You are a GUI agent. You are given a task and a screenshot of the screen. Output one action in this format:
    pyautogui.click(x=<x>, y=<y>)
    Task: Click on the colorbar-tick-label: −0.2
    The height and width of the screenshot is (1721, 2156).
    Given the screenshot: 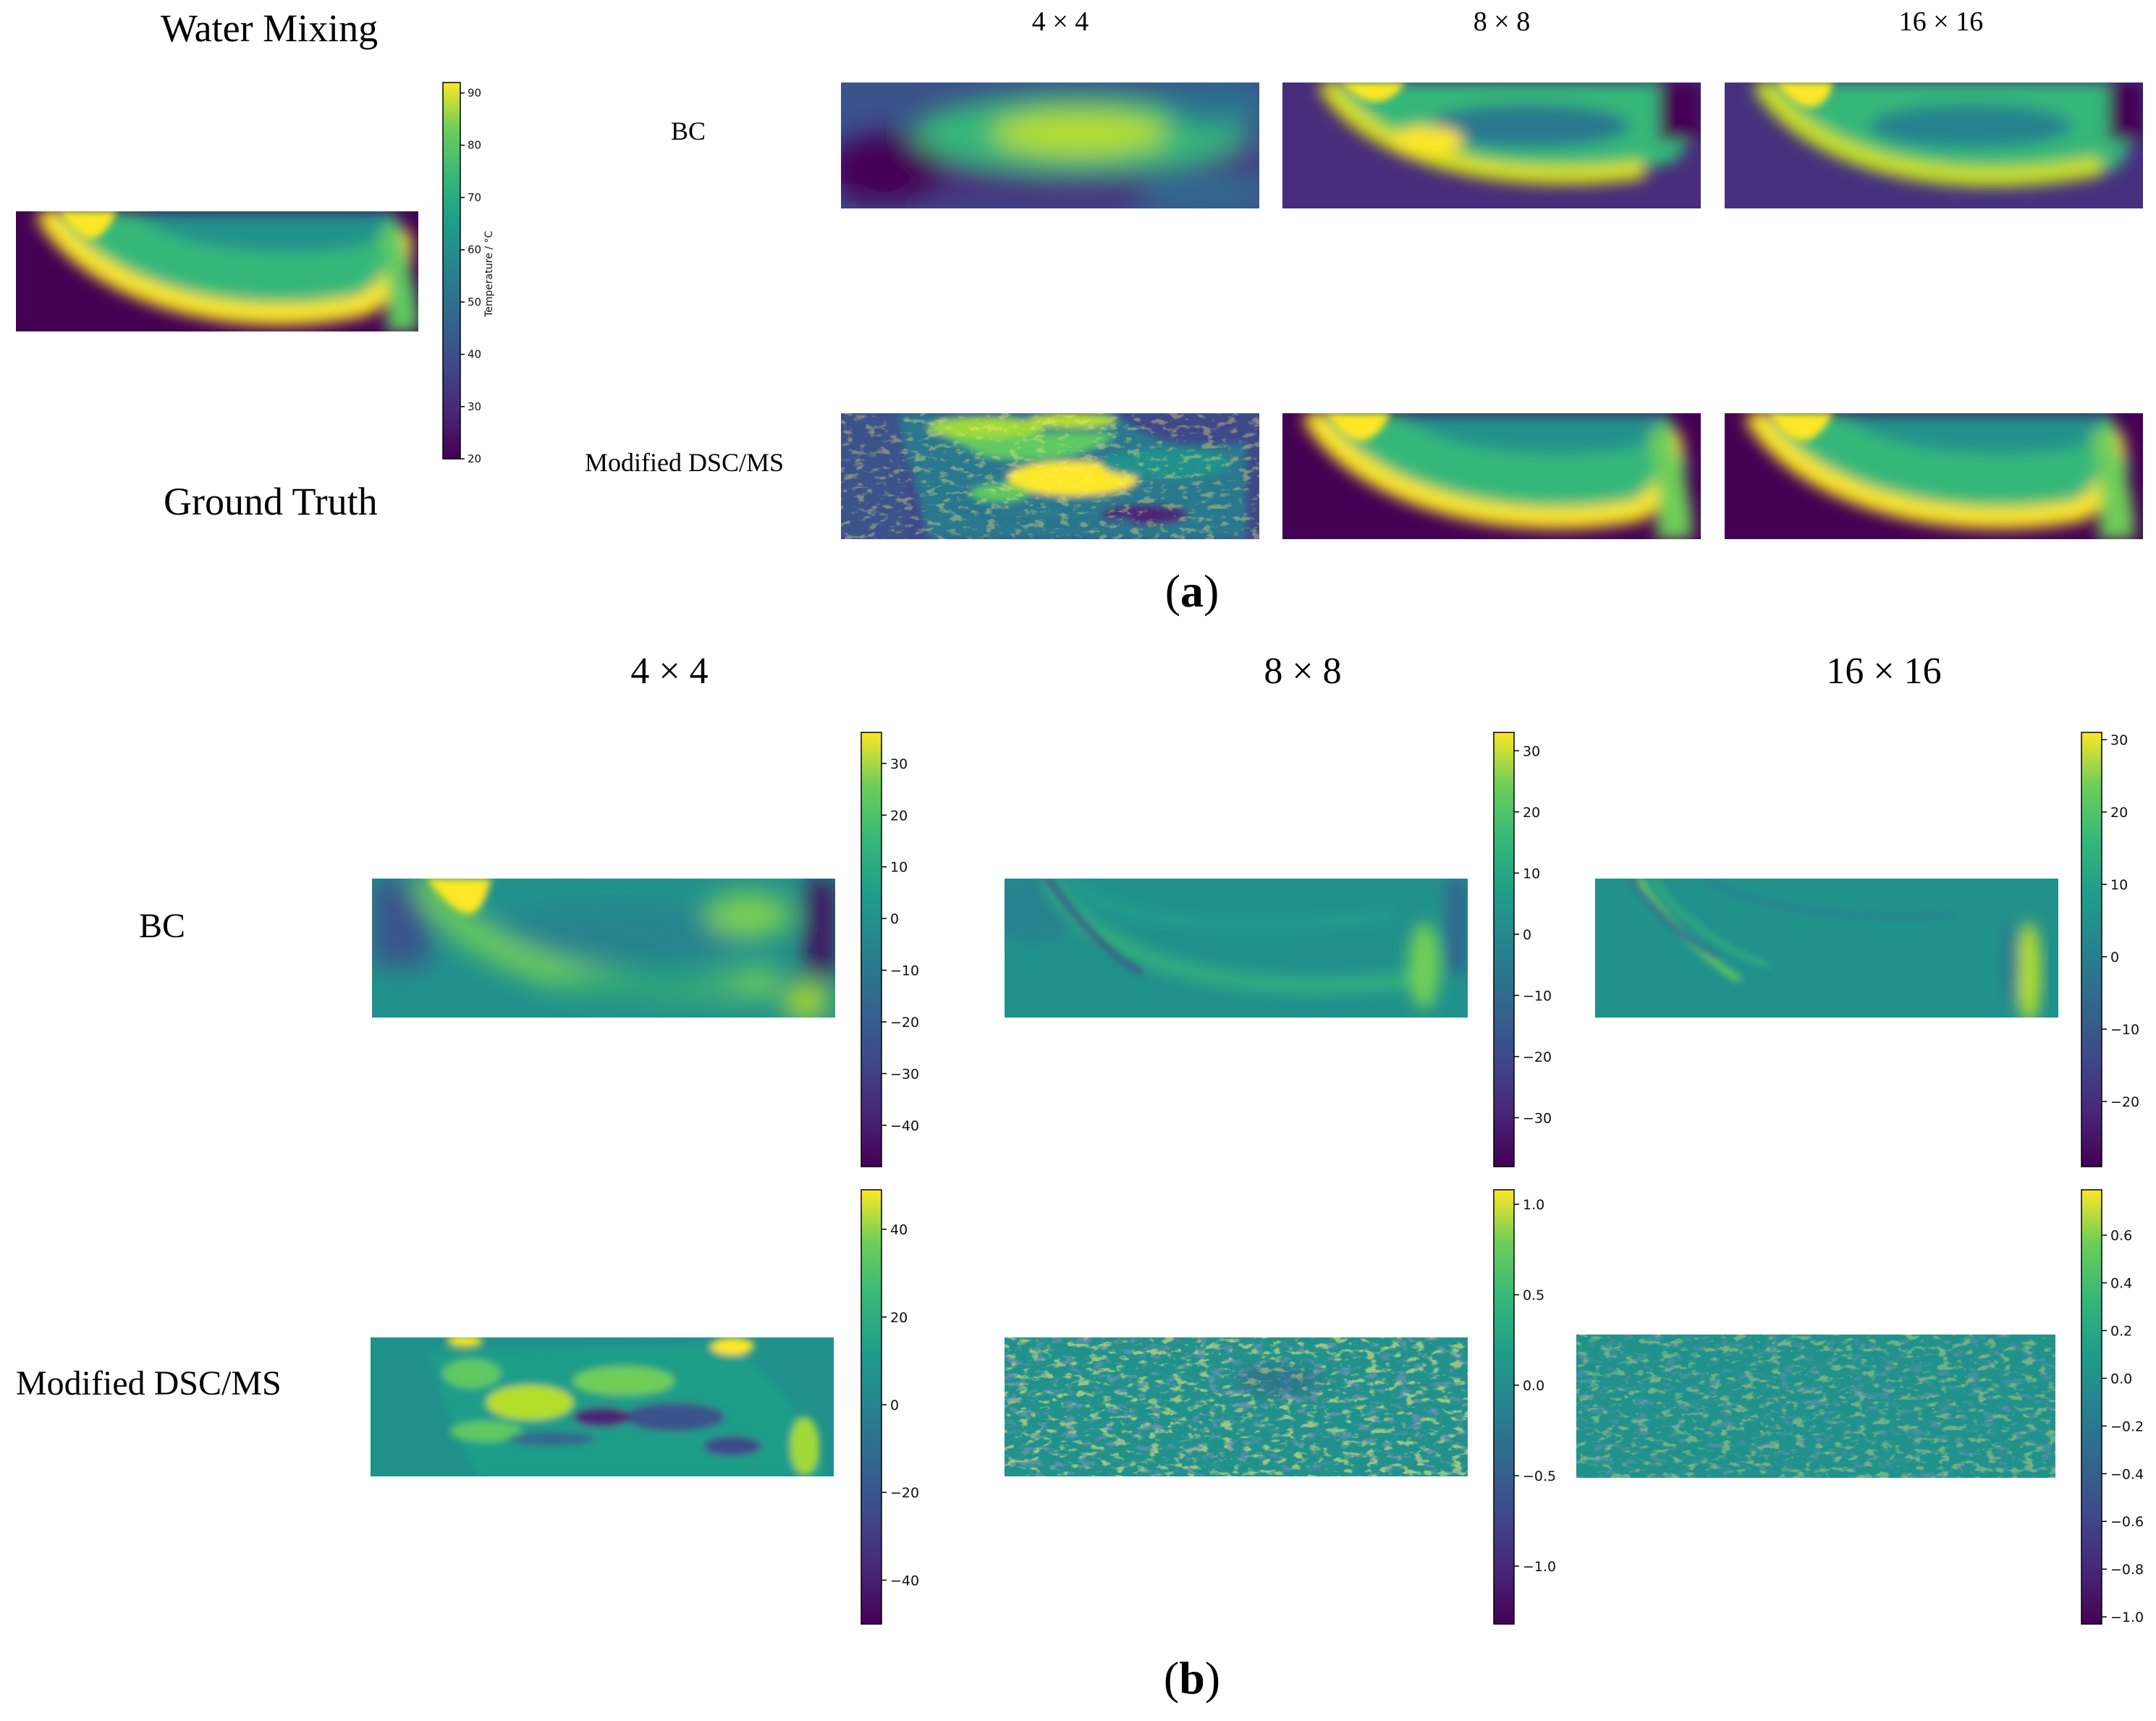 What is the action you would take?
    pyautogui.click(x=2127, y=1426)
    